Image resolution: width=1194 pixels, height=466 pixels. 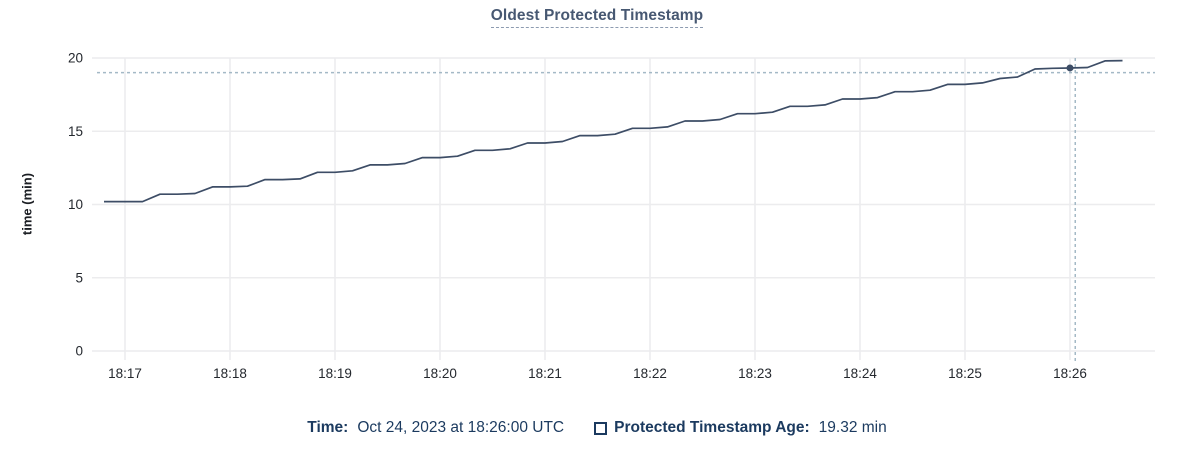 What do you see at coordinates (965, 373) in the screenshot?
I see `x-tick-label: 18:25` at bounding box center [965, 373].